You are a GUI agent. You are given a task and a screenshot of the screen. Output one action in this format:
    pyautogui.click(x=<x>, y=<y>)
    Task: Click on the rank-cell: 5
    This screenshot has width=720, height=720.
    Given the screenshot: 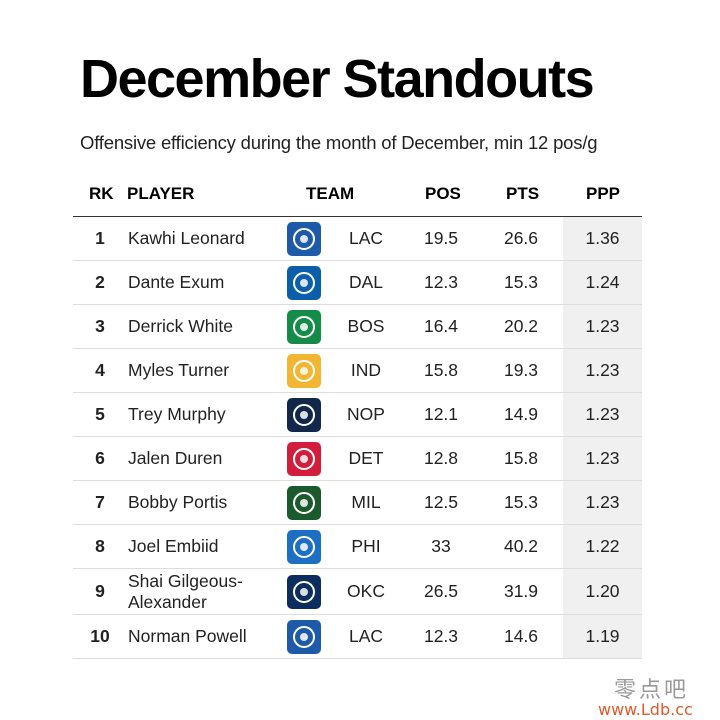 What is the action you would take?
    pyautogui.click(x=100, y=414)
    